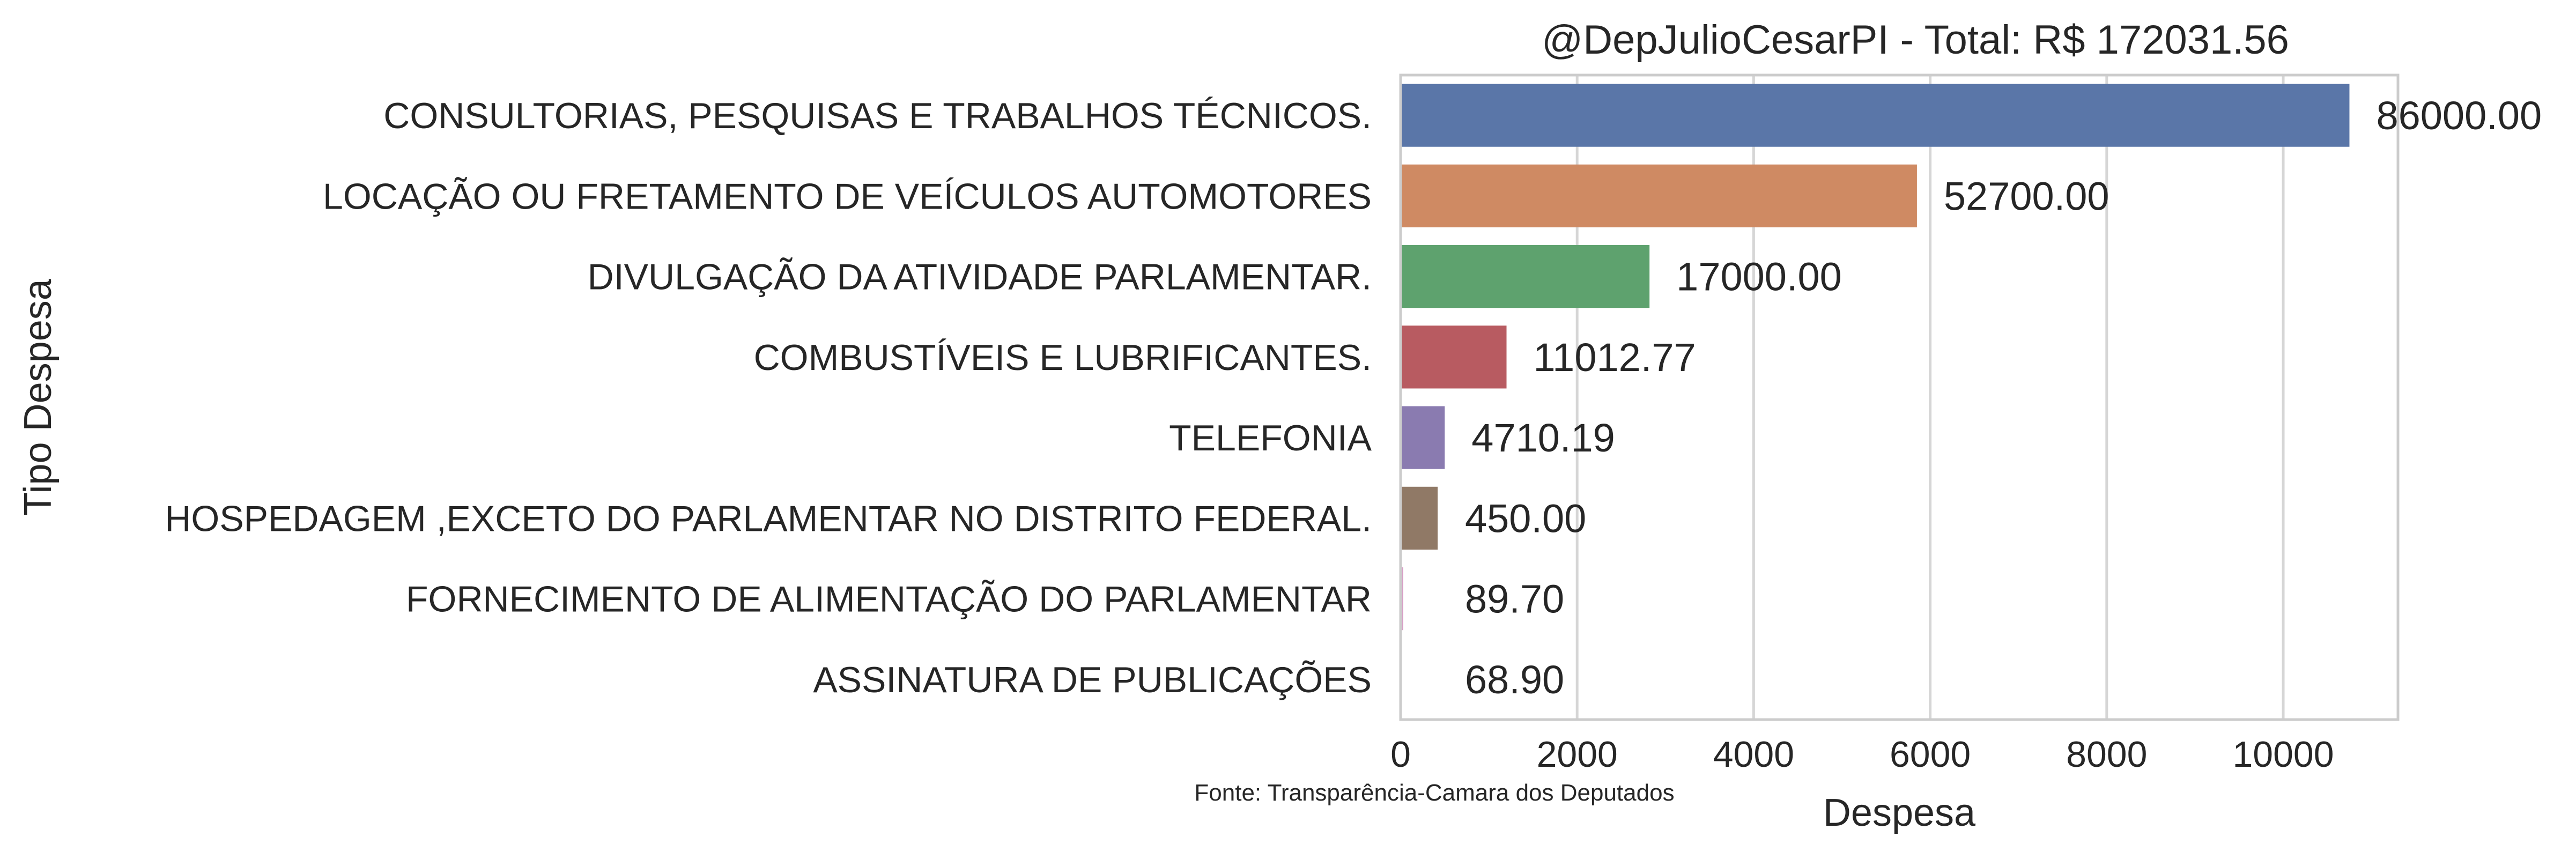 Image resolution: width=2576 pixels, height=859 pixels. What do you see at coordinates (1753, 754) in the screenshot?
I see `x-tick-label: 4000` at bounding box center [1753, 754].